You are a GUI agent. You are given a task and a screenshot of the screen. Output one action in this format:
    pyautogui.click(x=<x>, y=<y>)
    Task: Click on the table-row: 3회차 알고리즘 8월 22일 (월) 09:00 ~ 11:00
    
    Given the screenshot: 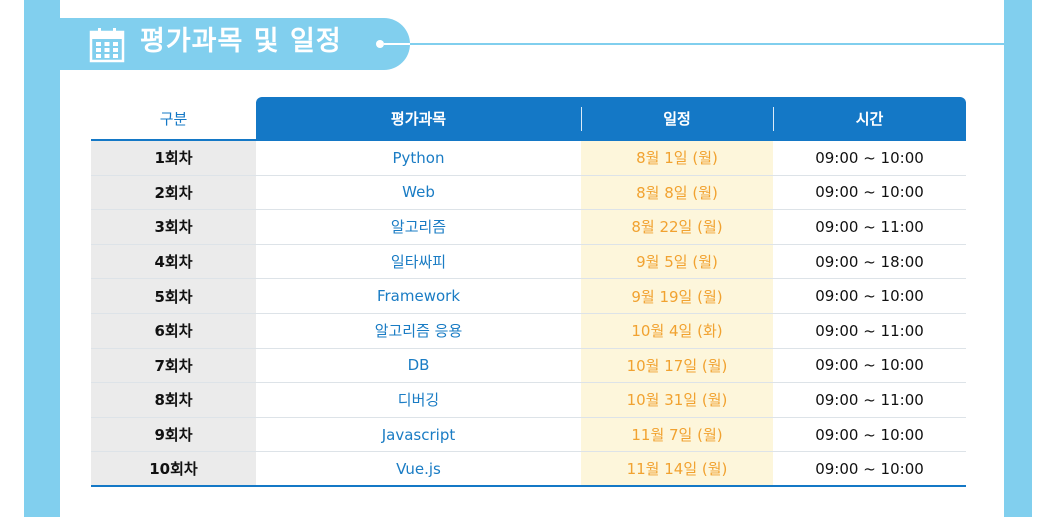 What is the action you would take?
    pyautogui.click(x=528, y=227)
    